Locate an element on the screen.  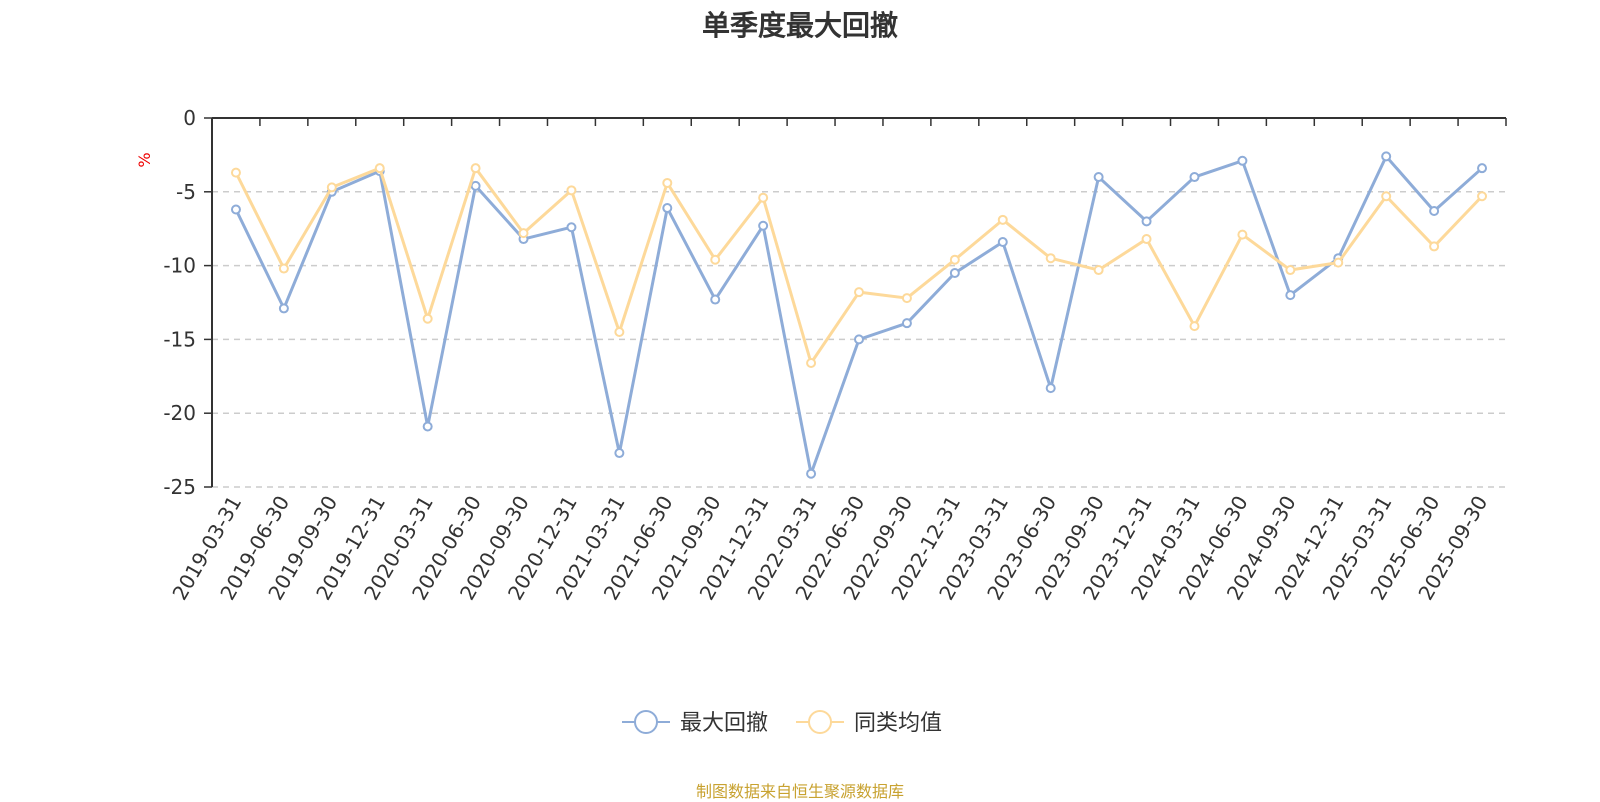
y-tick-label: -5 is located at coordinates (186, 192).